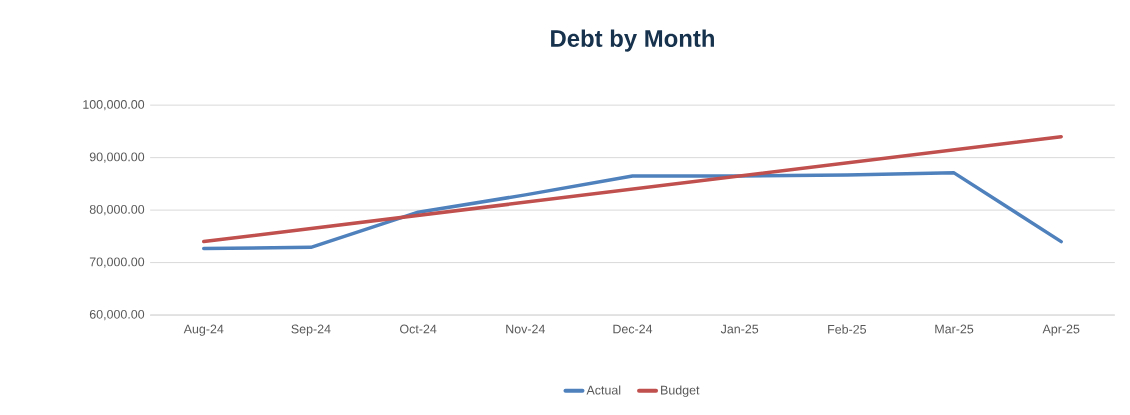 The width and height of the screenshot is (1130, 415). What do you see at coordinates (680, 391) in the screenshot?
I see `legend-label: Budget` at bounding box center [680, 391].